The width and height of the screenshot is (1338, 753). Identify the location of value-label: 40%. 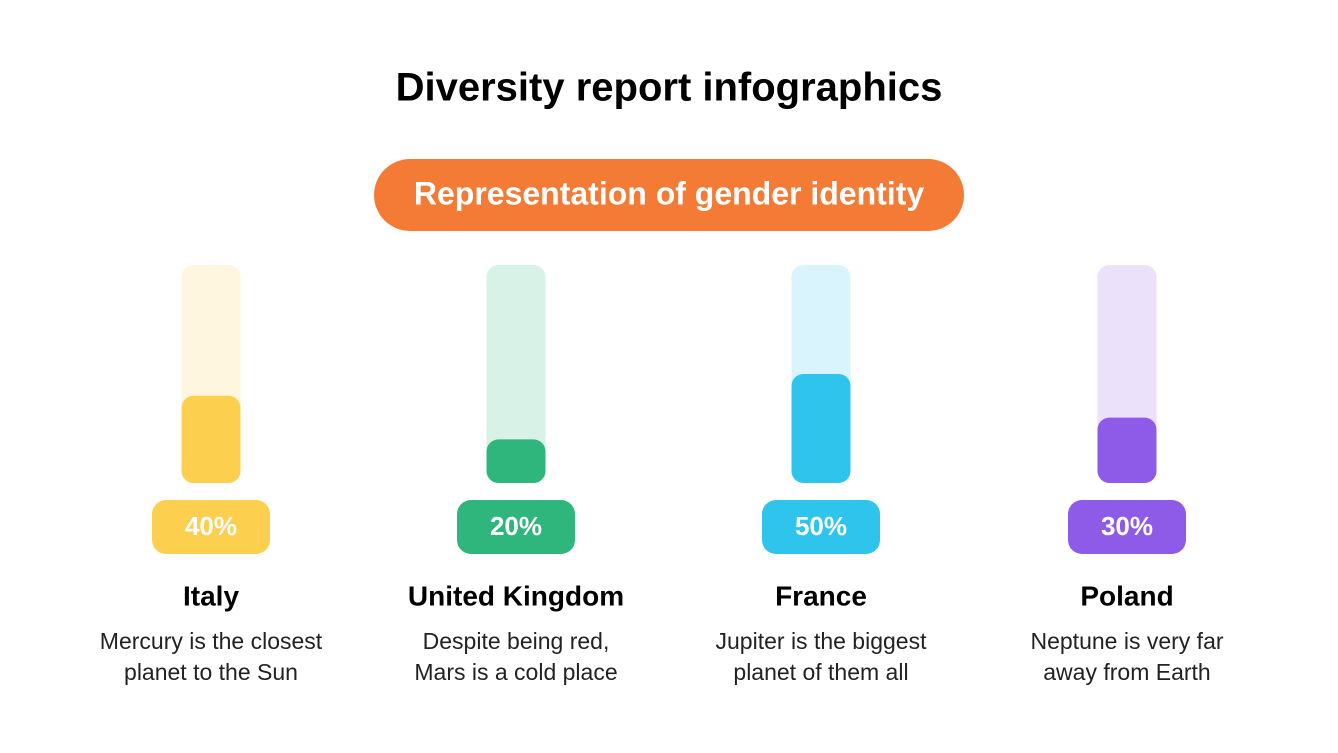
(211, 526).